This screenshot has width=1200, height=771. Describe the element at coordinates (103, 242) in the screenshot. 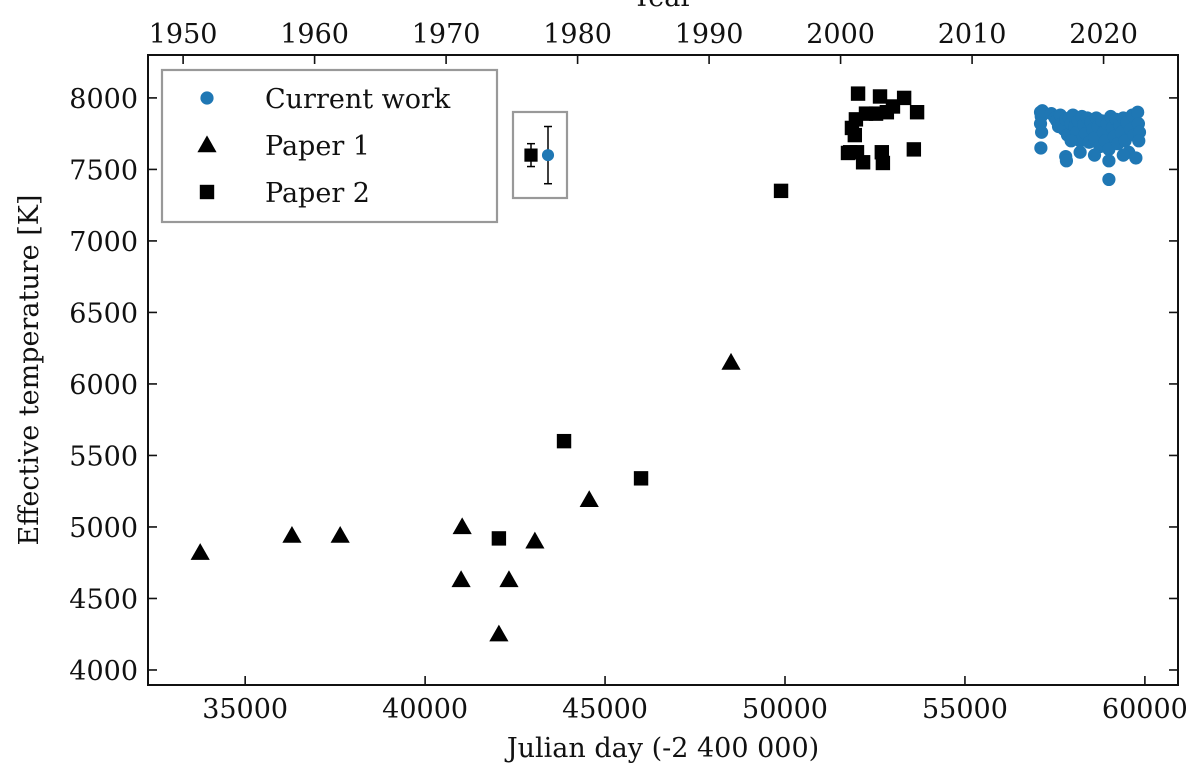

I see `y-tick-label: 7000` at that location.